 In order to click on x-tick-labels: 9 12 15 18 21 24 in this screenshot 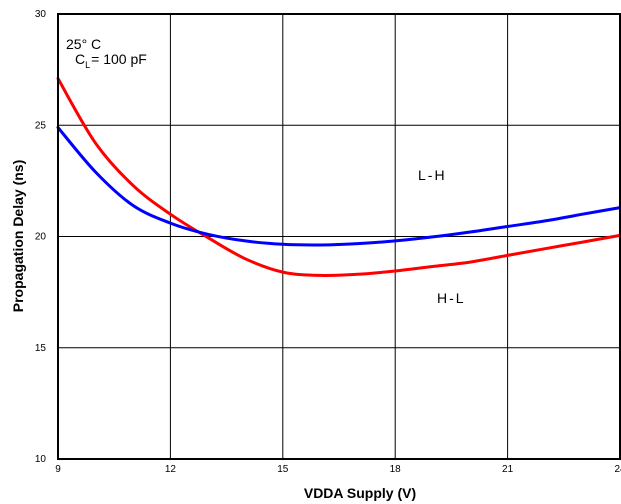, I will do `click(338, 469)`.